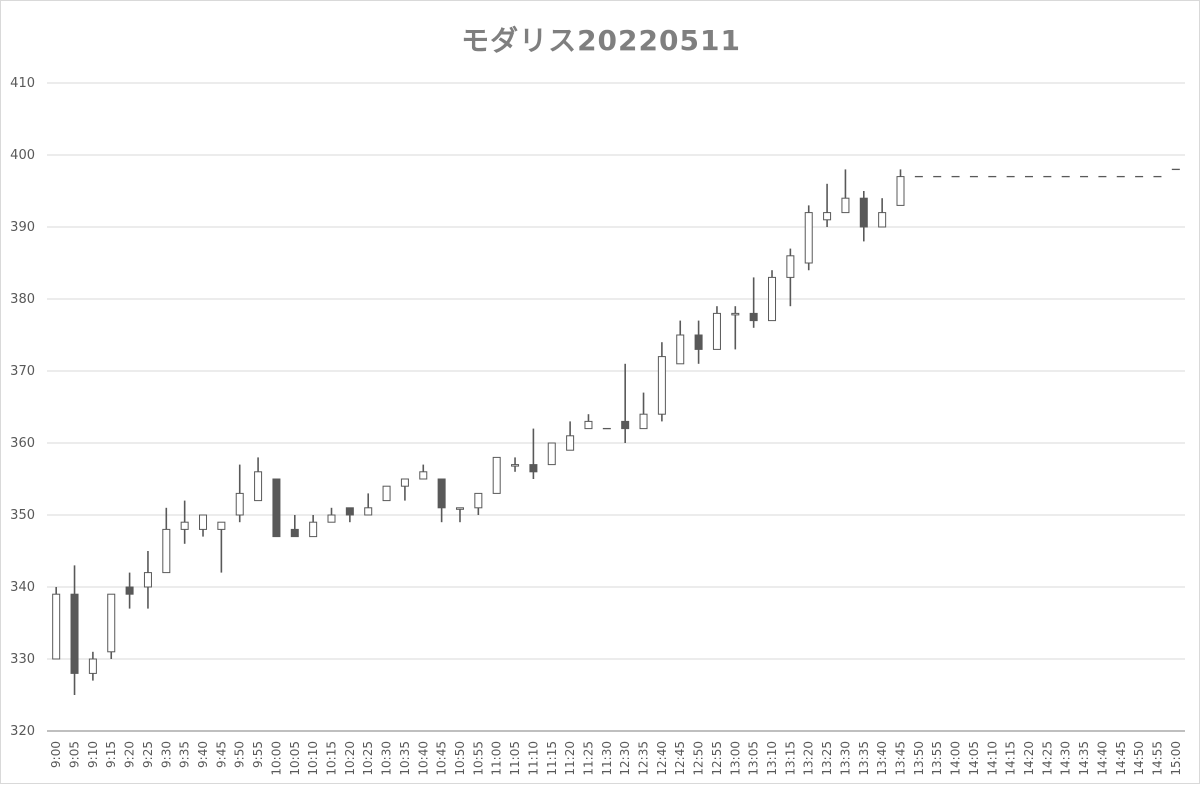 This screenshot has width=1200, height=785. What do you see at coordinates (185, 754) in the screenshot?
I see `x-tick-label: 9:35` at bounding box center [185, 754].